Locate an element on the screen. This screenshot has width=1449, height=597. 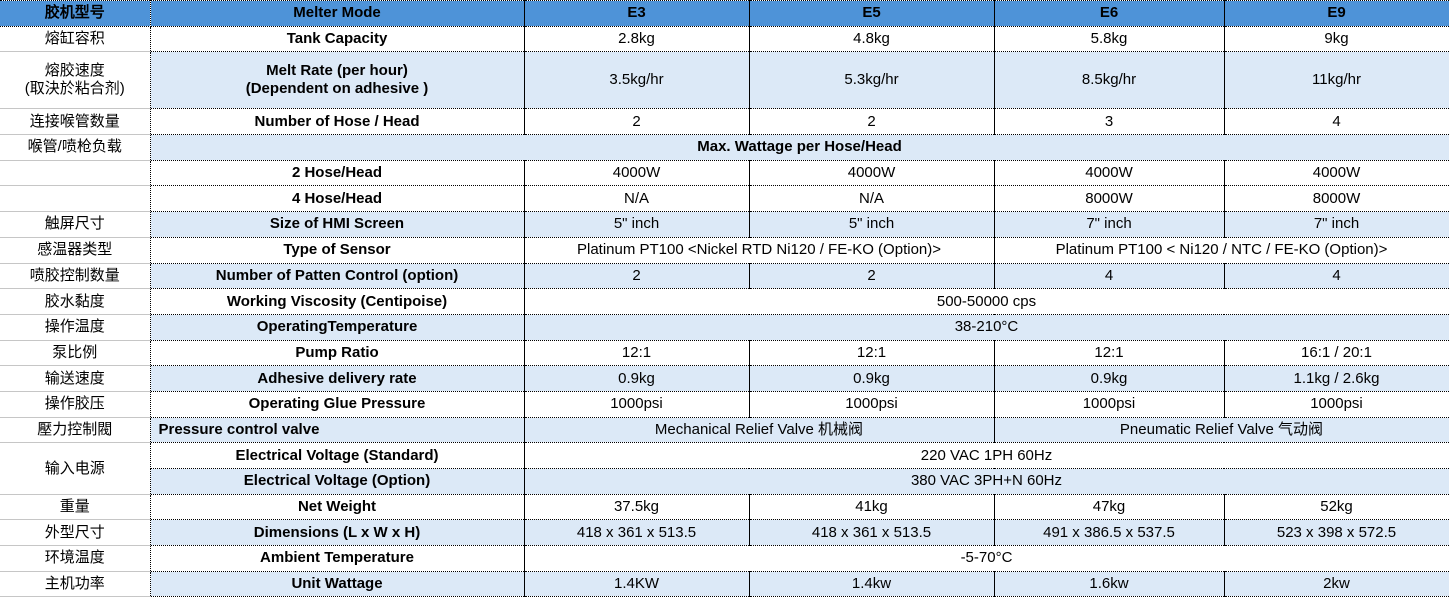
table-row-max-wattage: 喉管/喷枪负载 Max. Wattage per Hose/Head is located at coordinates (724, 147).